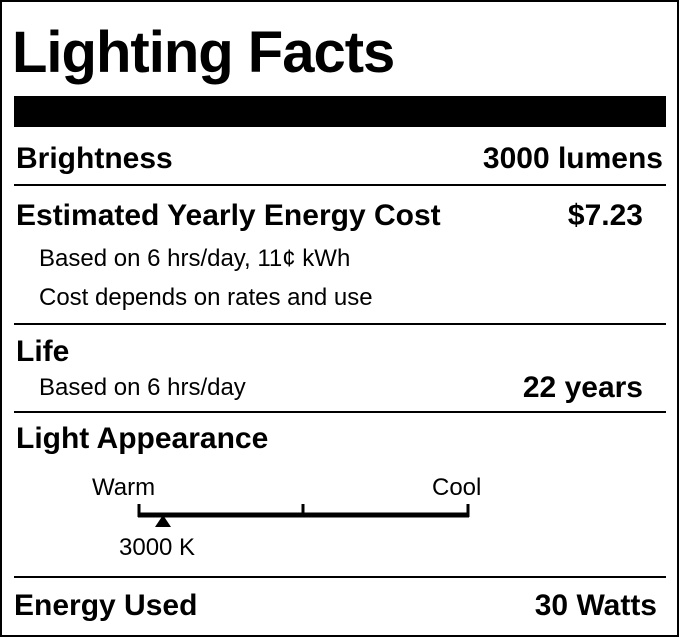 The image size is (679, 637). What do you see at coordinates (340, 111) in the screenshot?
I see `header-bar` at bounding box center [340, 111].